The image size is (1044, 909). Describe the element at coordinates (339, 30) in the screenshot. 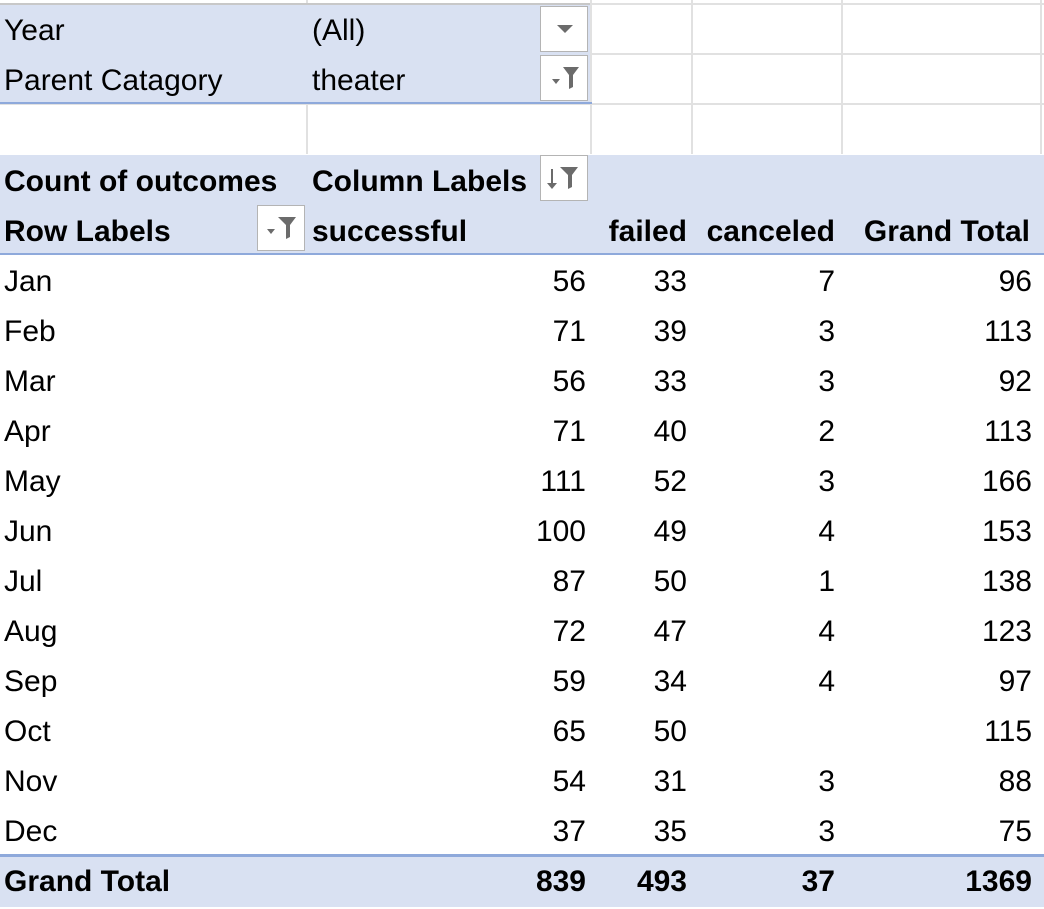

I see `filter-value-year: (All)` at that location.